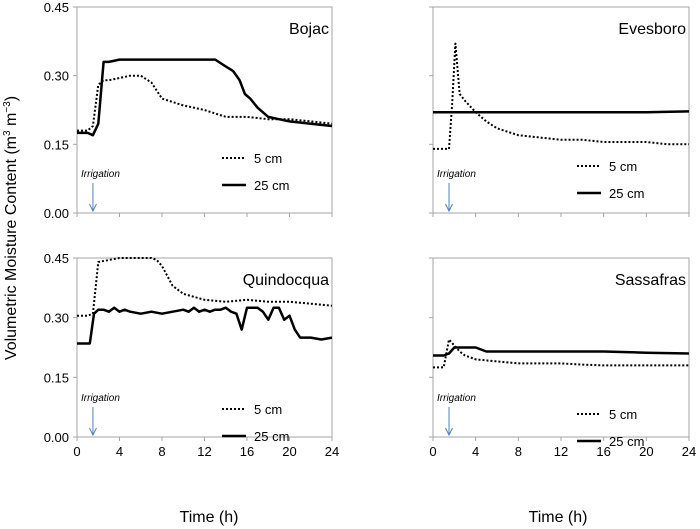 The image size is (700, 529). I want to click on panel-title: Quindocqua, so click(286, 280).